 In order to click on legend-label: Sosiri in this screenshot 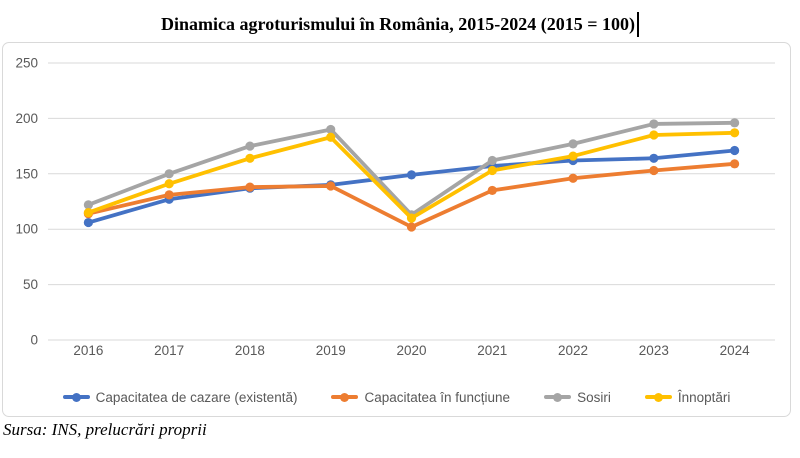, I will do `click(594, 397)`.